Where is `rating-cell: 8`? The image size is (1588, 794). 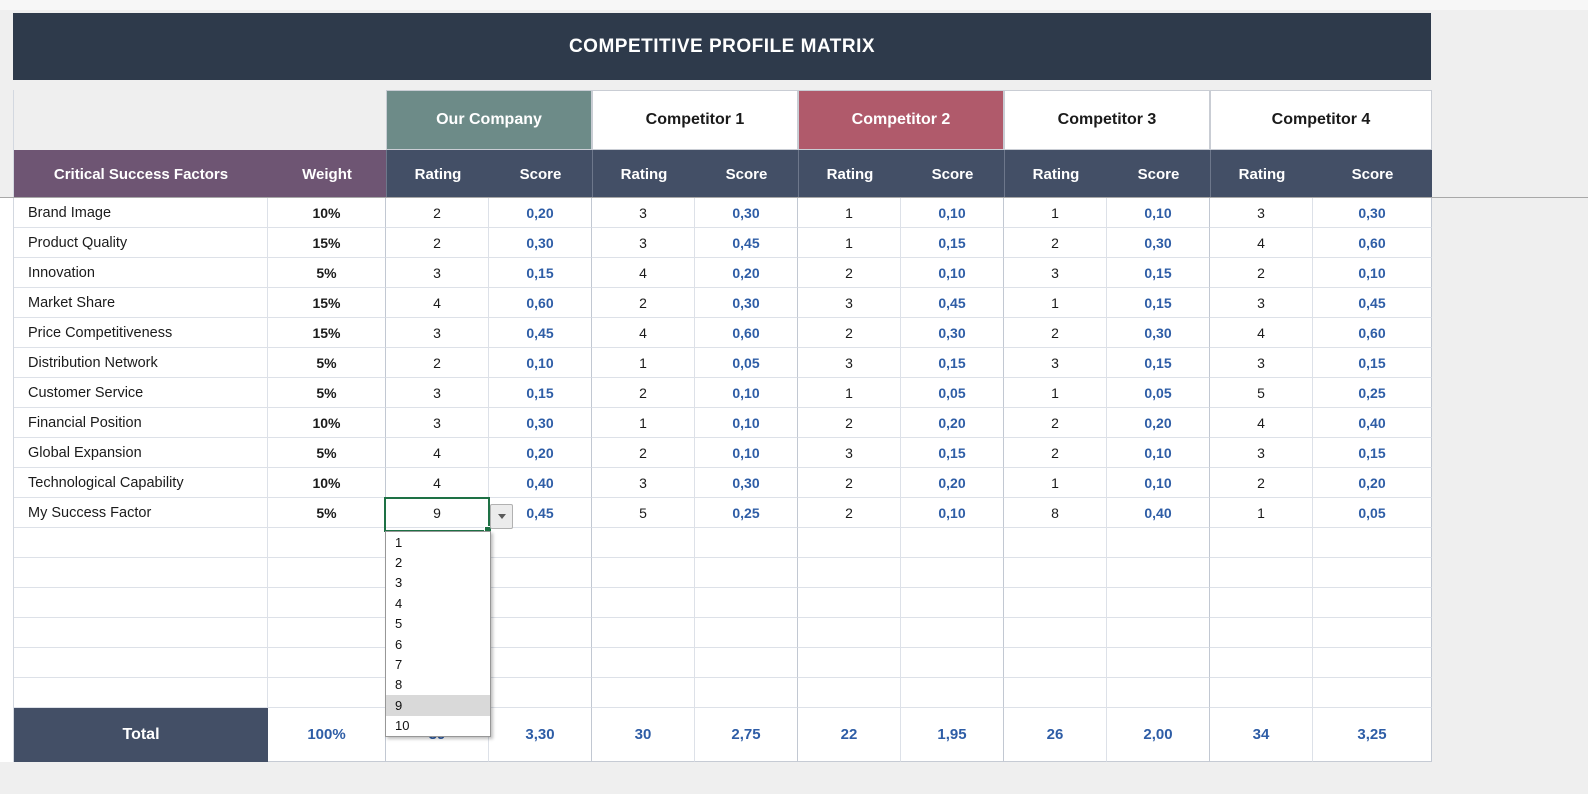
rating-cell: 8 is located at coordinates (1055, 513).